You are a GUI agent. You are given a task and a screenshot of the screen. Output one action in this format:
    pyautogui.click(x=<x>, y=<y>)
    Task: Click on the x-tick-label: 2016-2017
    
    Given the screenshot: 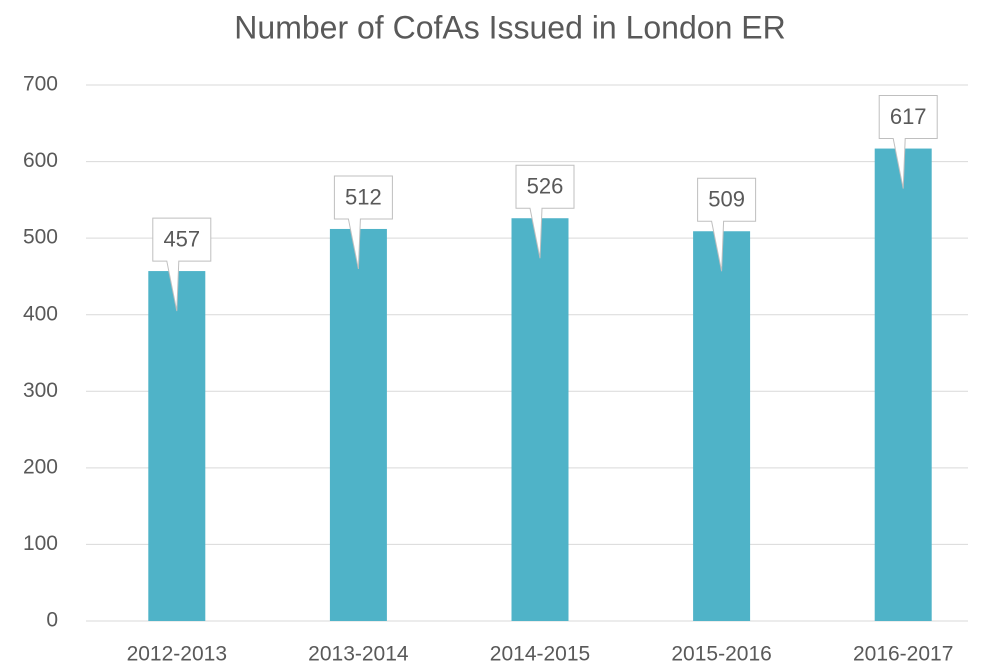 What is the action you would take?
    pyautogui.click(x=903, y=654)
    